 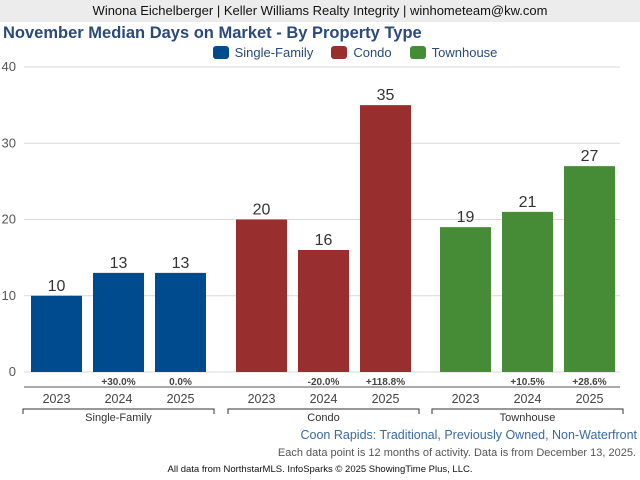 I want to click on legend-swatch-townhouse, so click(x=417, y=52).